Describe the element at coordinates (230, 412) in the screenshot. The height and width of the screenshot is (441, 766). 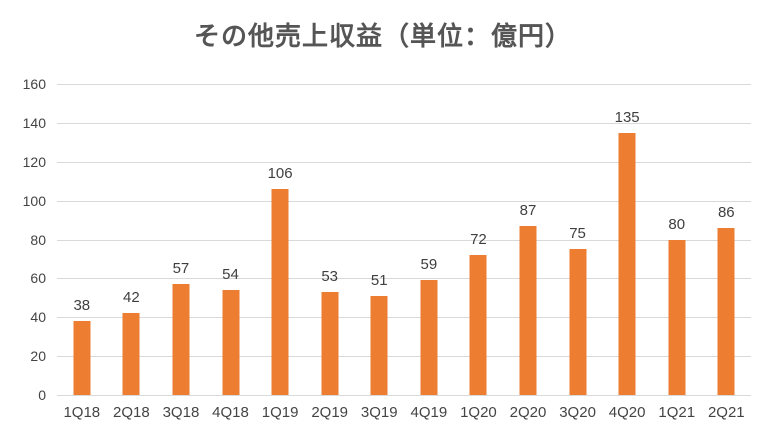
I see `x-axis-tick-label: 4Q18` at that location.